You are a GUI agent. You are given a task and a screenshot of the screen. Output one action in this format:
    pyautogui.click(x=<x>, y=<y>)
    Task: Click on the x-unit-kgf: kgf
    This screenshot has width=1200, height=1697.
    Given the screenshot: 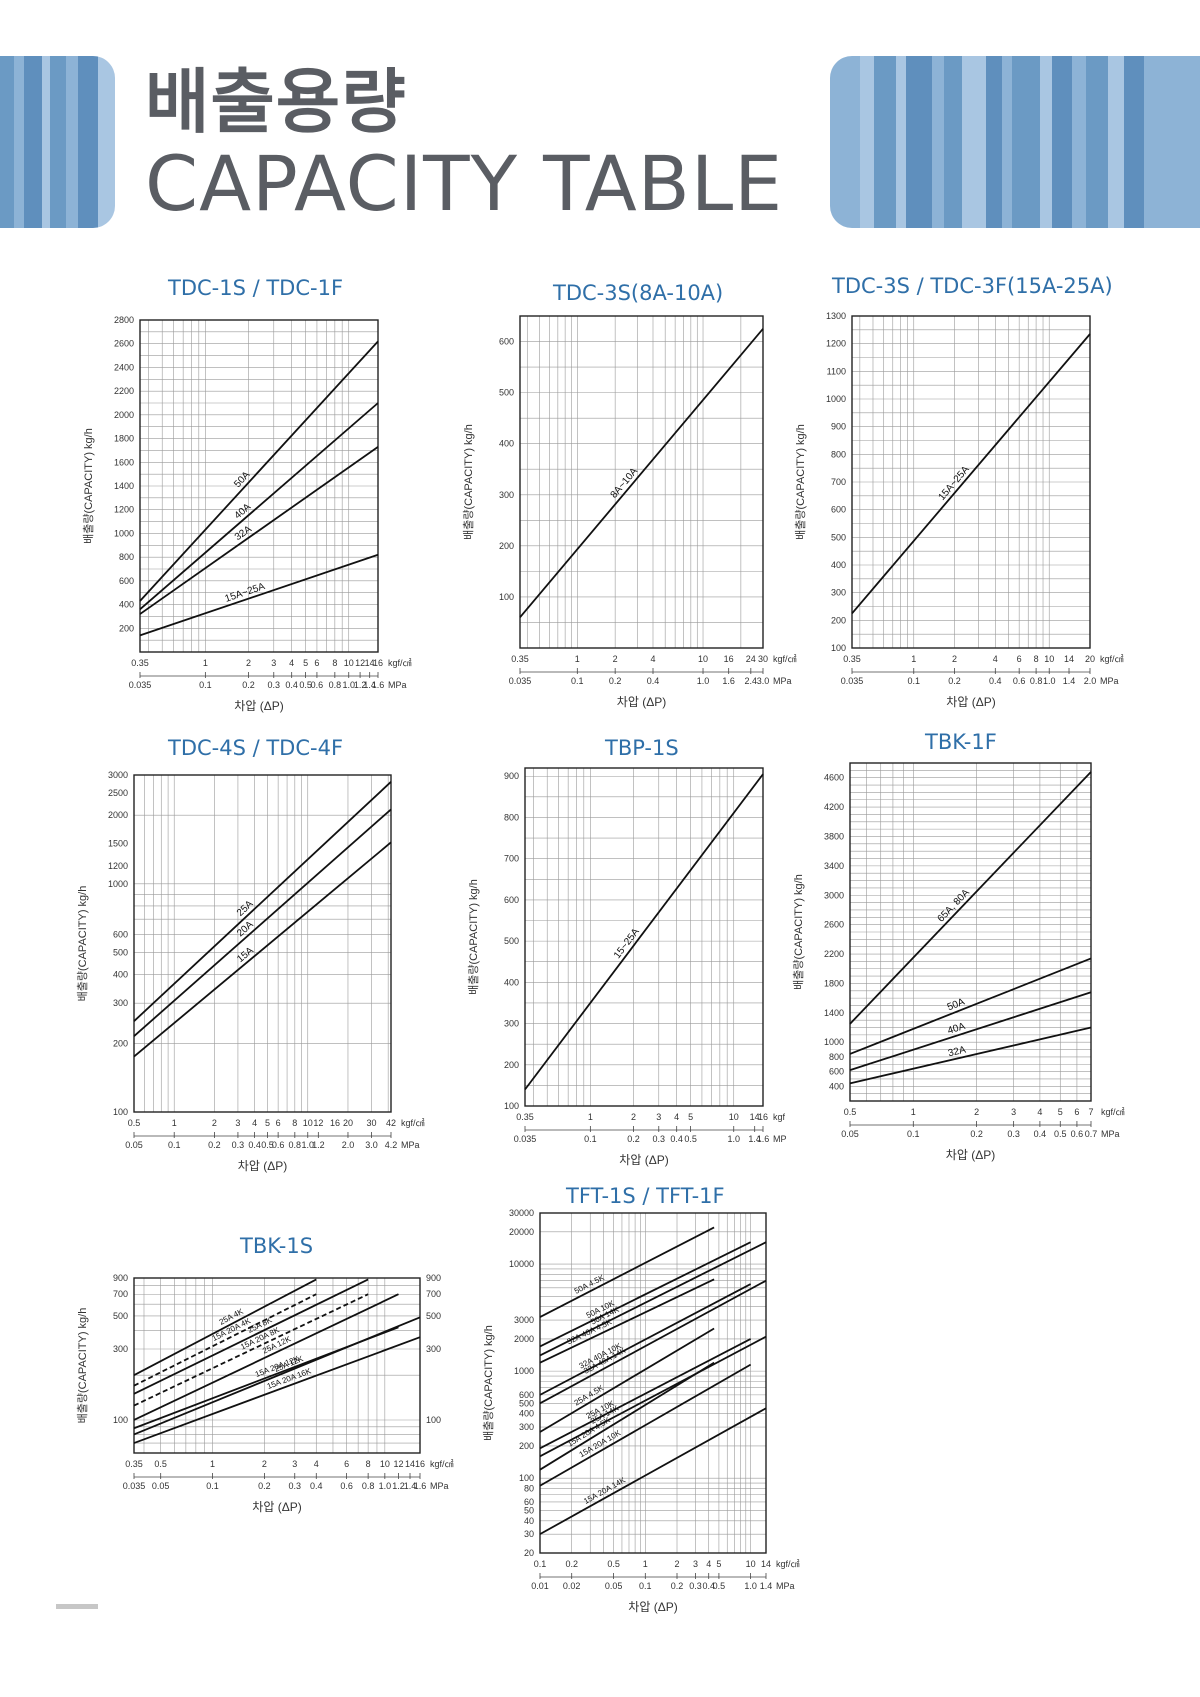 What is the action you would take?
    pyautogui.click(x=779, y=1117)
    